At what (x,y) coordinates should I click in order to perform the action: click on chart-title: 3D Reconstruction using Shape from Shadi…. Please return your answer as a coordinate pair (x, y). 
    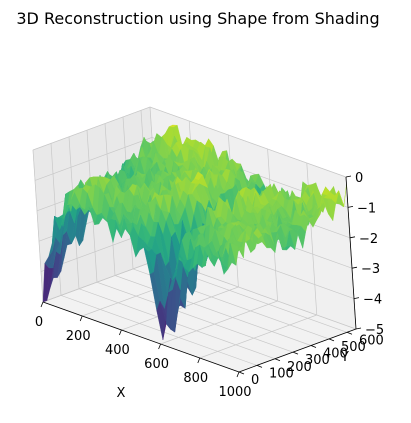
    Looking at the image, I should click on (197, 18).